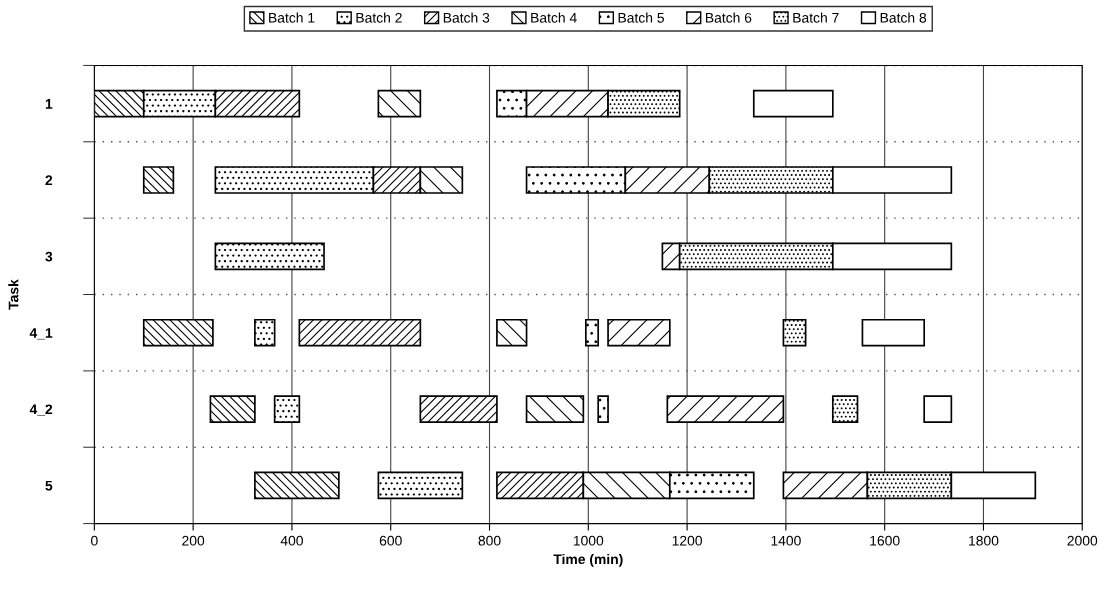  Describe the element at coordinates (49, 256) in the screenshot. I see `y-tick-label: 3` at that location.